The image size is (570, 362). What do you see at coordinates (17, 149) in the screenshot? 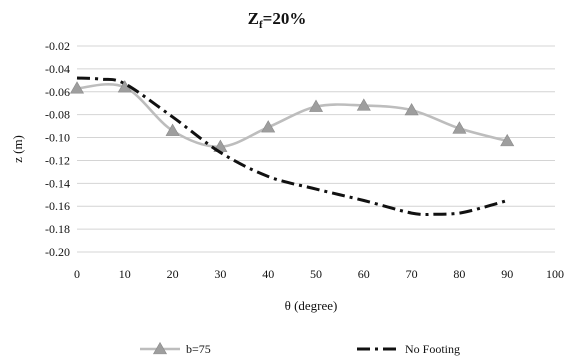
I see `y-axis-label: z (m)` at bounding box center [17, 149].